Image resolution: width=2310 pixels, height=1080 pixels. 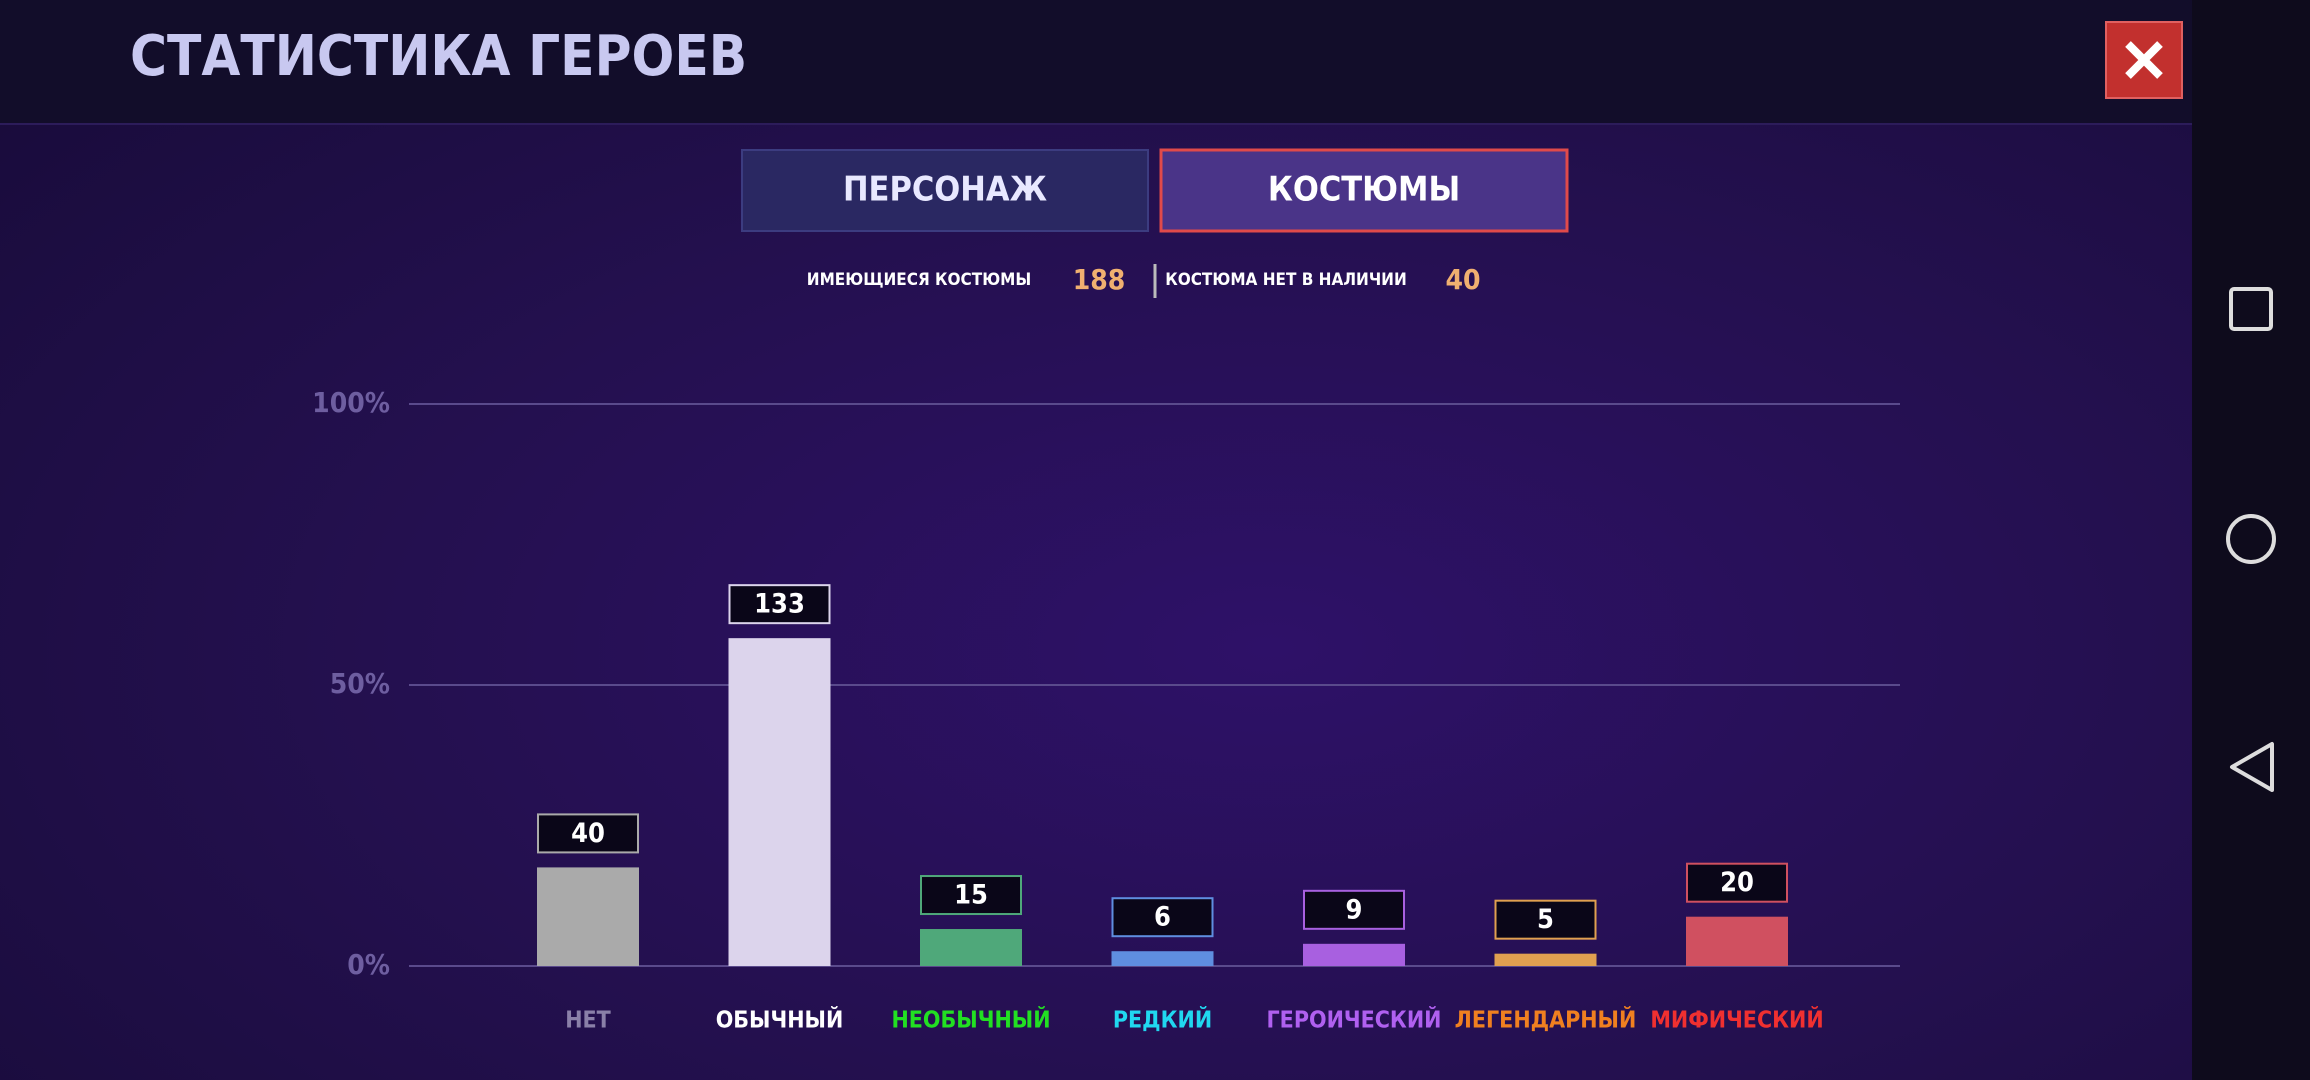 I want to click on nav-home, so click(x=2251, y=539).